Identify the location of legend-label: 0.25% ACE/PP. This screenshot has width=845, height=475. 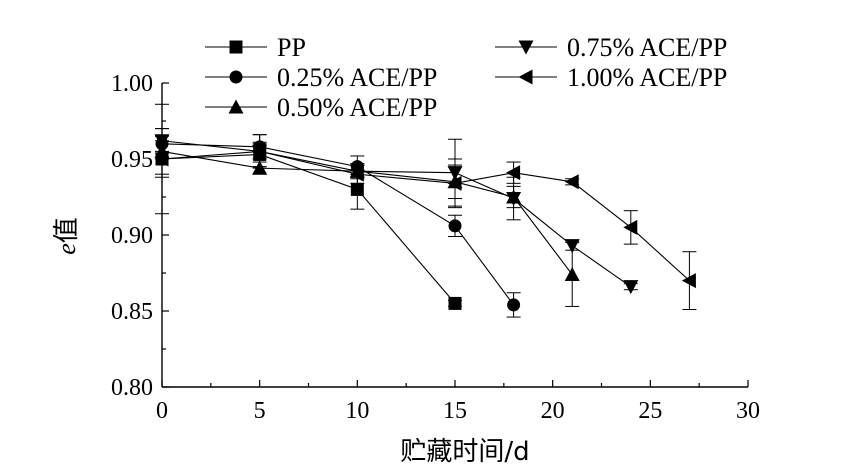
(357, 77).